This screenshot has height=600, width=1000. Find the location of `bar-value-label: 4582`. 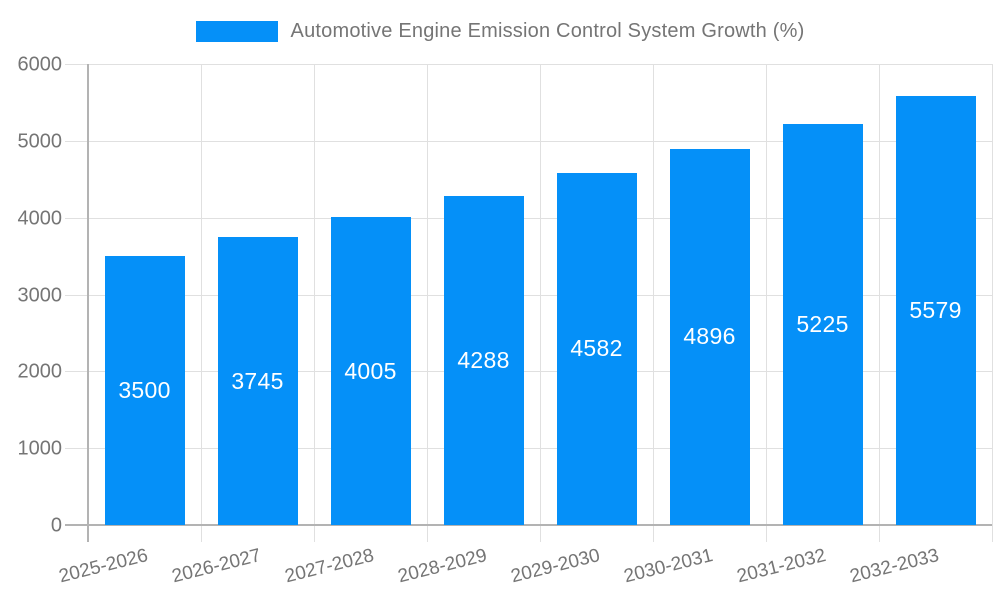

bar-value-label: 4582 is located at coordinates (596, 348).